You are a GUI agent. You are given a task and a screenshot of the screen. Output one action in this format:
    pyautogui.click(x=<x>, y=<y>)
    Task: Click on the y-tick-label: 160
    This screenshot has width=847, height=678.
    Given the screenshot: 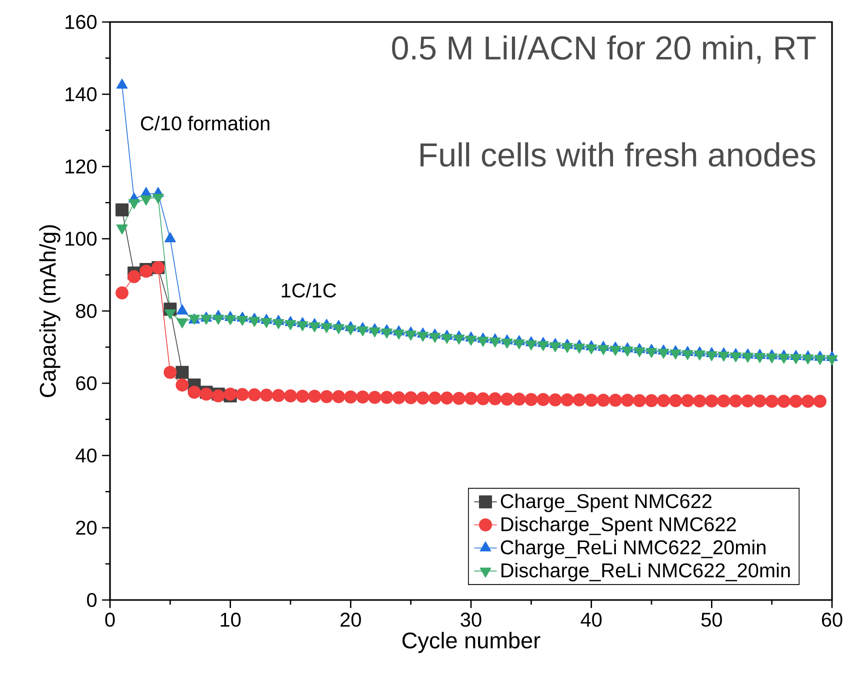 What is the action you would take?
    pyautogui.click(x=81, y=22)
    